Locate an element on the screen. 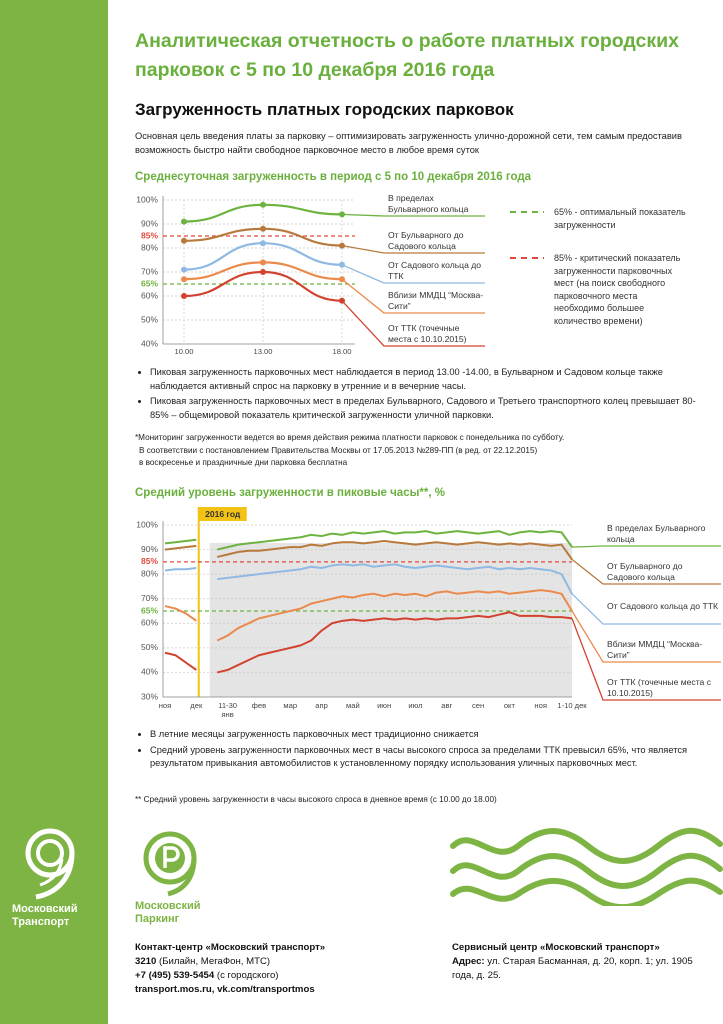 The width and height of the screenshot is (723, 1024). x-tick-label: дек is located at coordinates (196, 705).